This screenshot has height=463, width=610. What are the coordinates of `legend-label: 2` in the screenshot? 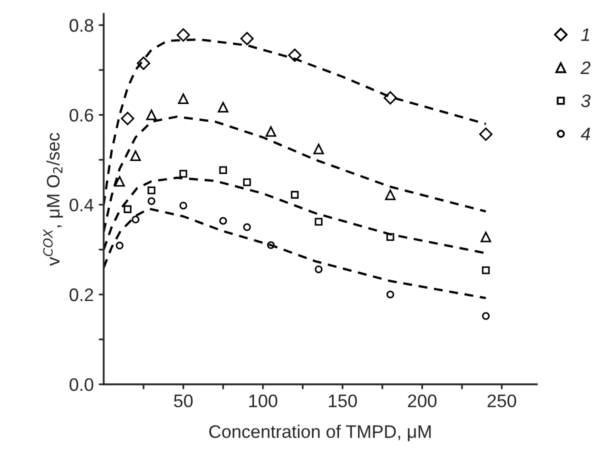 It's located at (585, 67).